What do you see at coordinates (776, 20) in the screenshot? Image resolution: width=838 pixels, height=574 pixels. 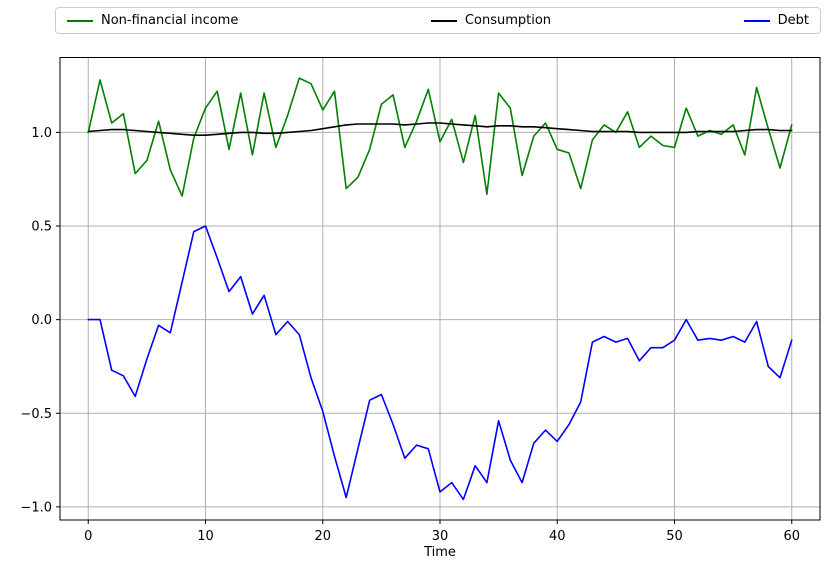 I see `legend-item-debt: Debt` at bounding box center [776, 20].